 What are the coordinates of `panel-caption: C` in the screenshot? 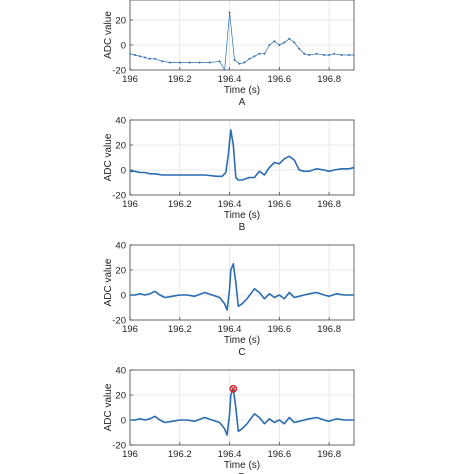 It's located at (241, 352).